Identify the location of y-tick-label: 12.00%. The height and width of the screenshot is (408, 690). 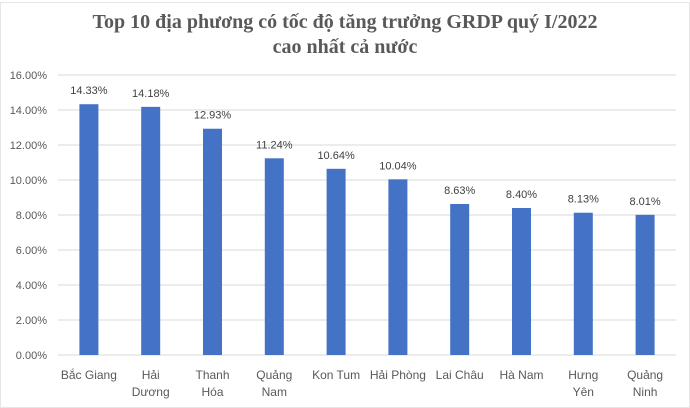
(29, 146).